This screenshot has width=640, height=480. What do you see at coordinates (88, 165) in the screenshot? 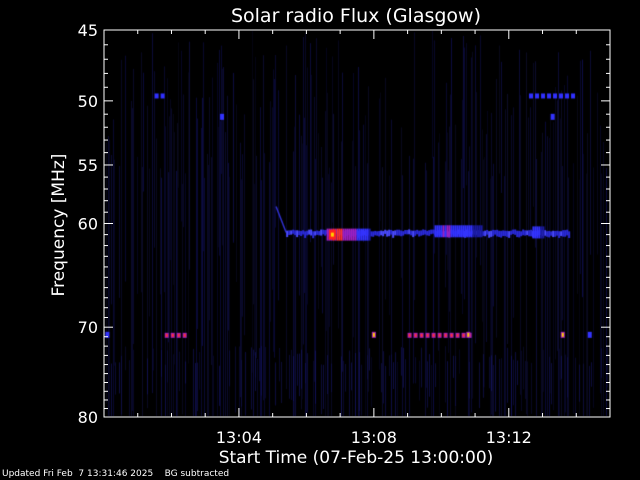
I see `y-tick-label: 55` at bounding box center [88, 165].